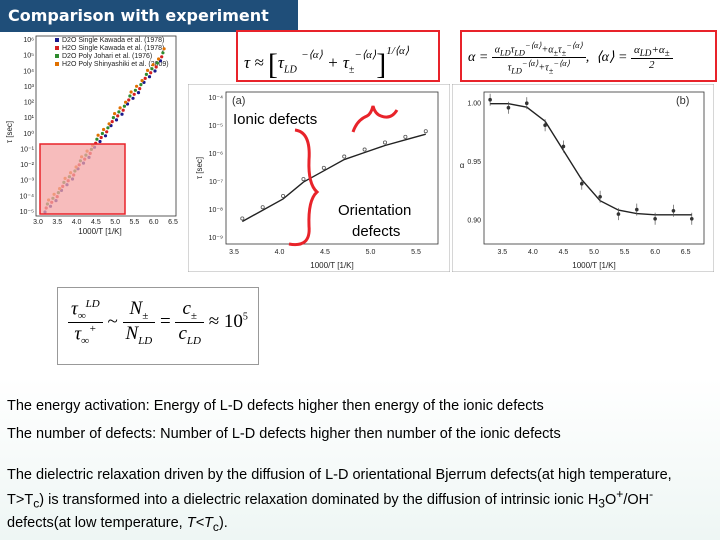 This screenshot has width=720, height=540. What do you see at coordinates (474, 104) in the screenshot?
I see `panel-b-ytick-label: 1.00` at bounding box center [474, 104].